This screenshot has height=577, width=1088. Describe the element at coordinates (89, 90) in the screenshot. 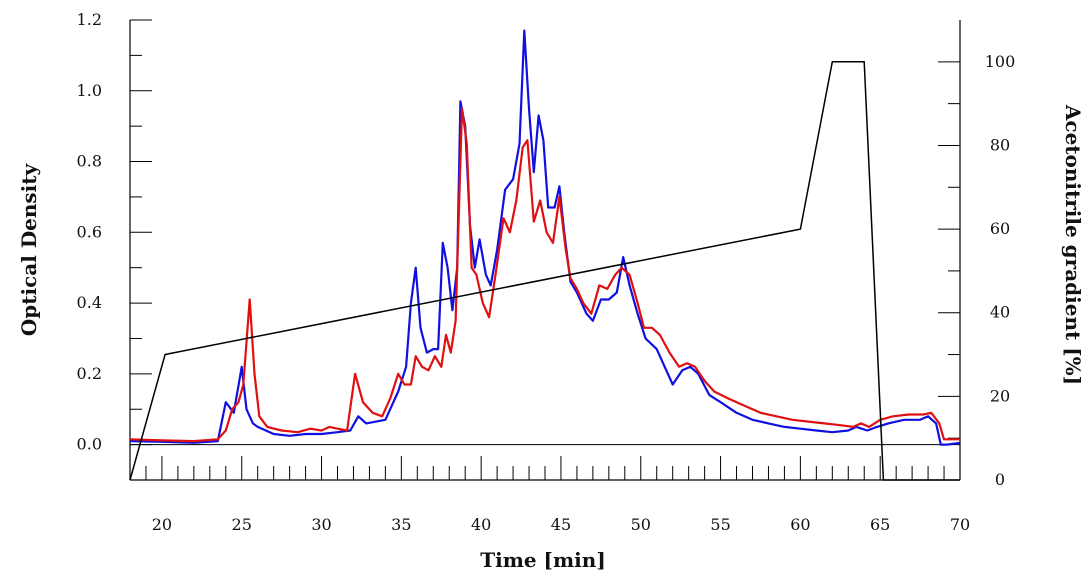

I see `y-tick-label: 1.0` at that location.